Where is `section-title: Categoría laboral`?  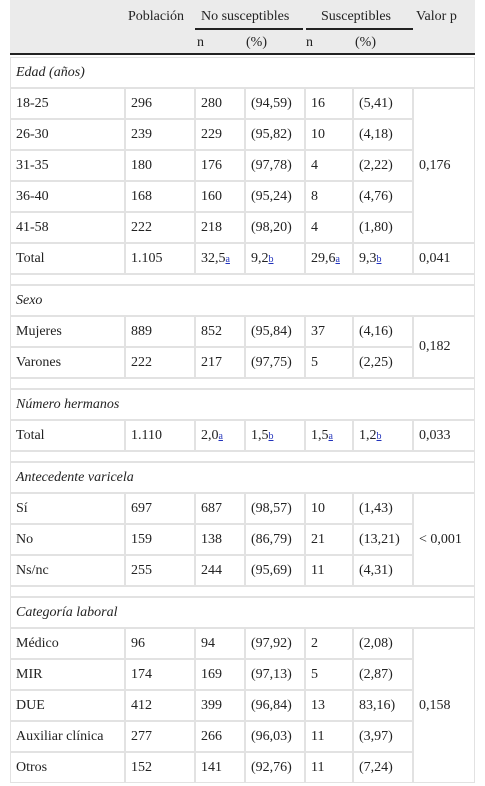 section-title: Categoría laboral is located at coordinates (242, 612).